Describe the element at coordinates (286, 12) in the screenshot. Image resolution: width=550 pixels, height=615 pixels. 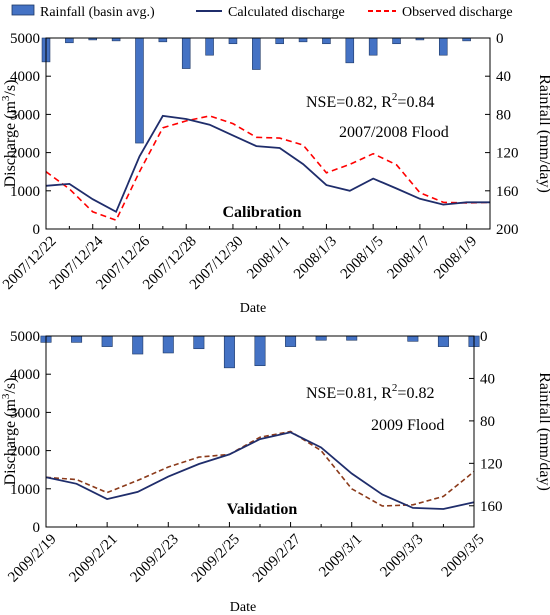
I see `legend-calculated-label: Calculated discharge` at that location.